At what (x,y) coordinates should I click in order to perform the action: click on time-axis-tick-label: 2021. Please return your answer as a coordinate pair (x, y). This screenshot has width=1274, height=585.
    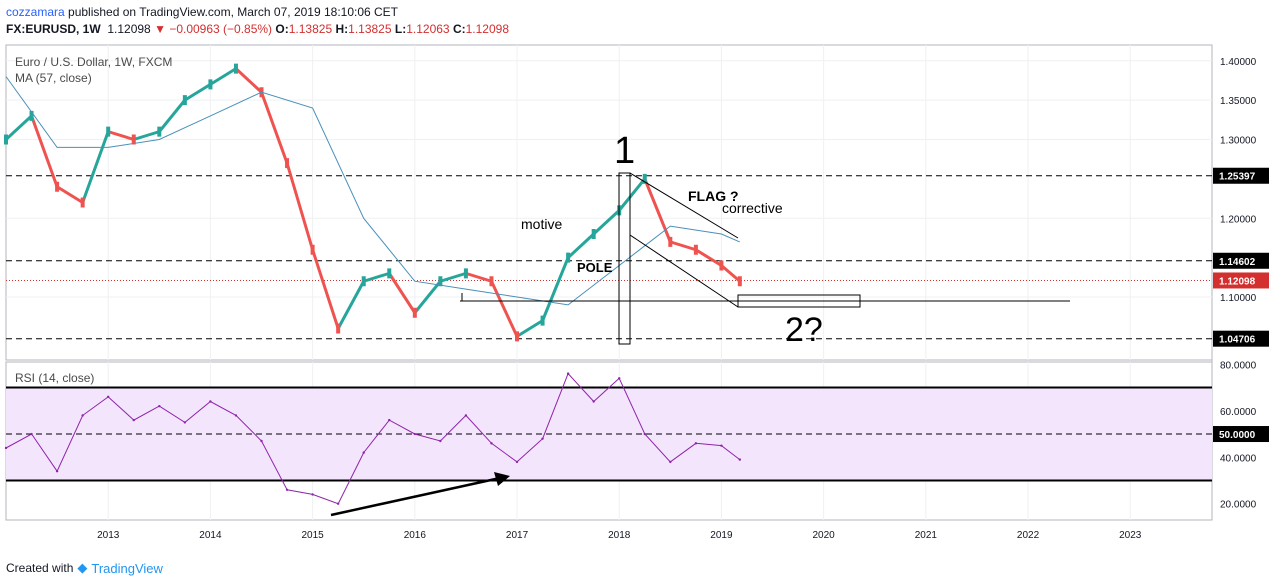
    Looking at the image, I should click on (926, 535).